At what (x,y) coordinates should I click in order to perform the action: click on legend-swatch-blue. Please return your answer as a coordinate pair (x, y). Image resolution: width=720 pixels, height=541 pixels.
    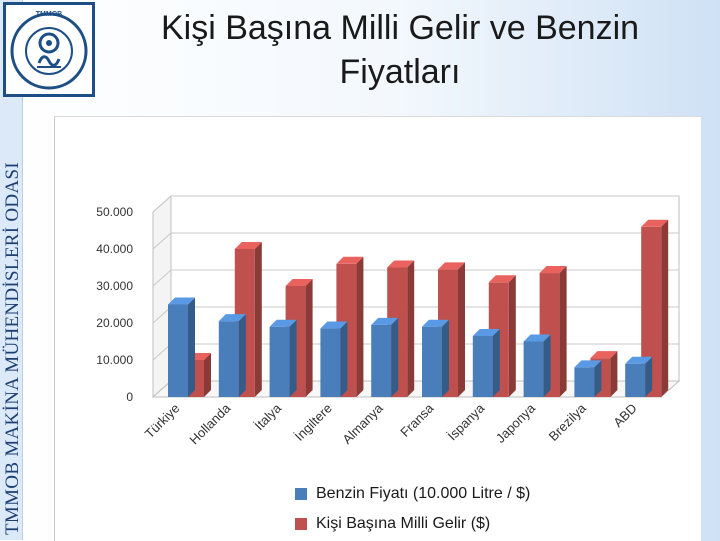
    Looking at the image, I should click on (301, 494).